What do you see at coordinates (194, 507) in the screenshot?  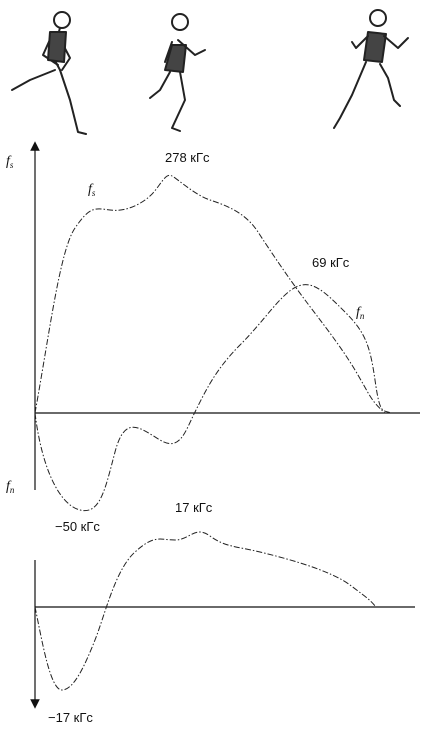 I see `annotation: 17 кГс` at bounding box center [194, 507].